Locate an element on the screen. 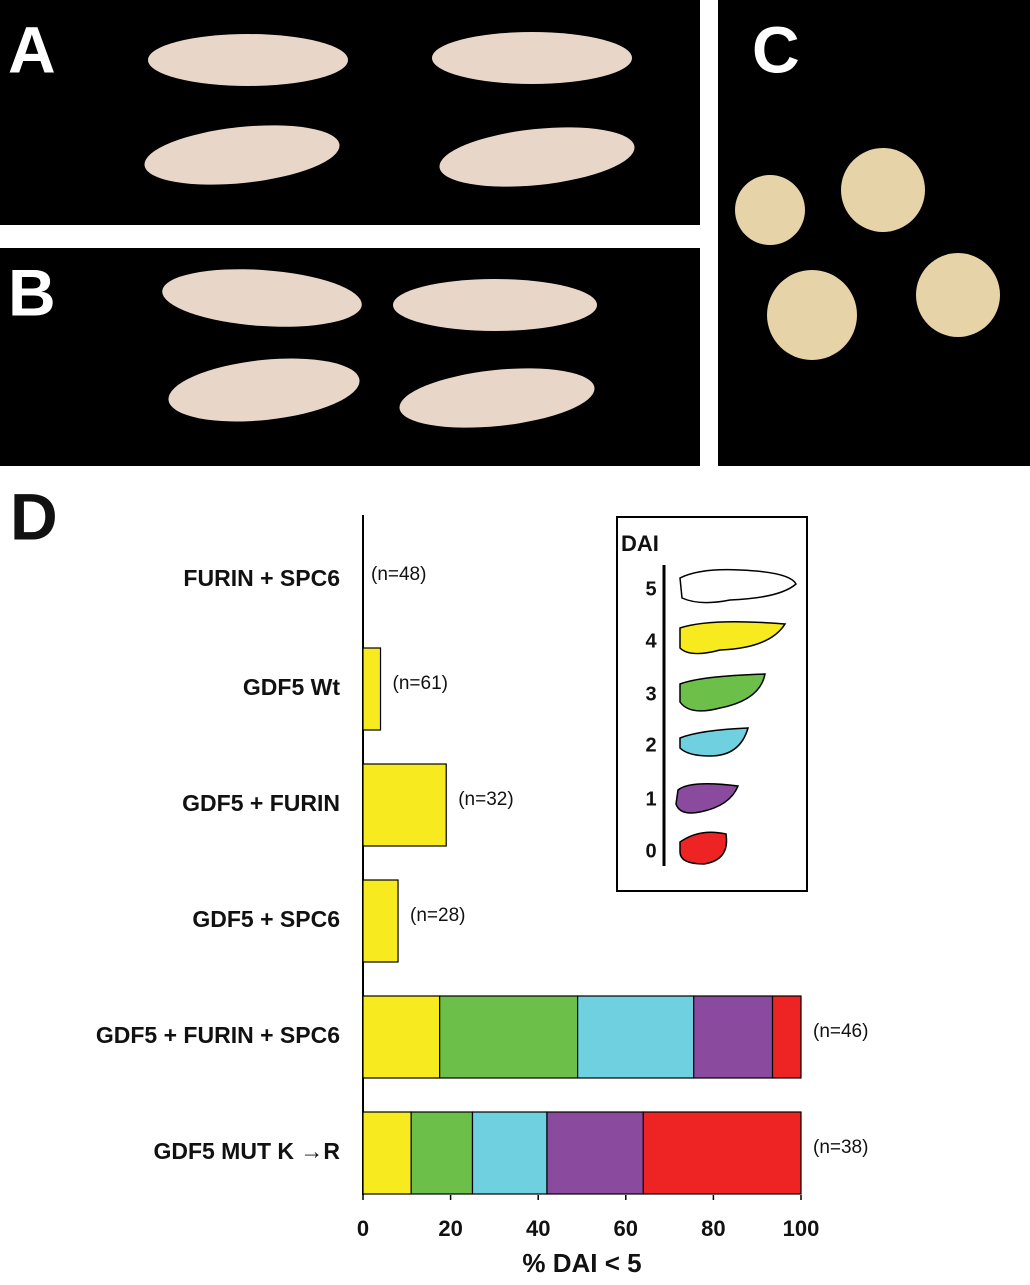 Image resolution: width=1030 pixels, height=1285 pixels. legend-label: 3 is located at coordinates (650, 694).